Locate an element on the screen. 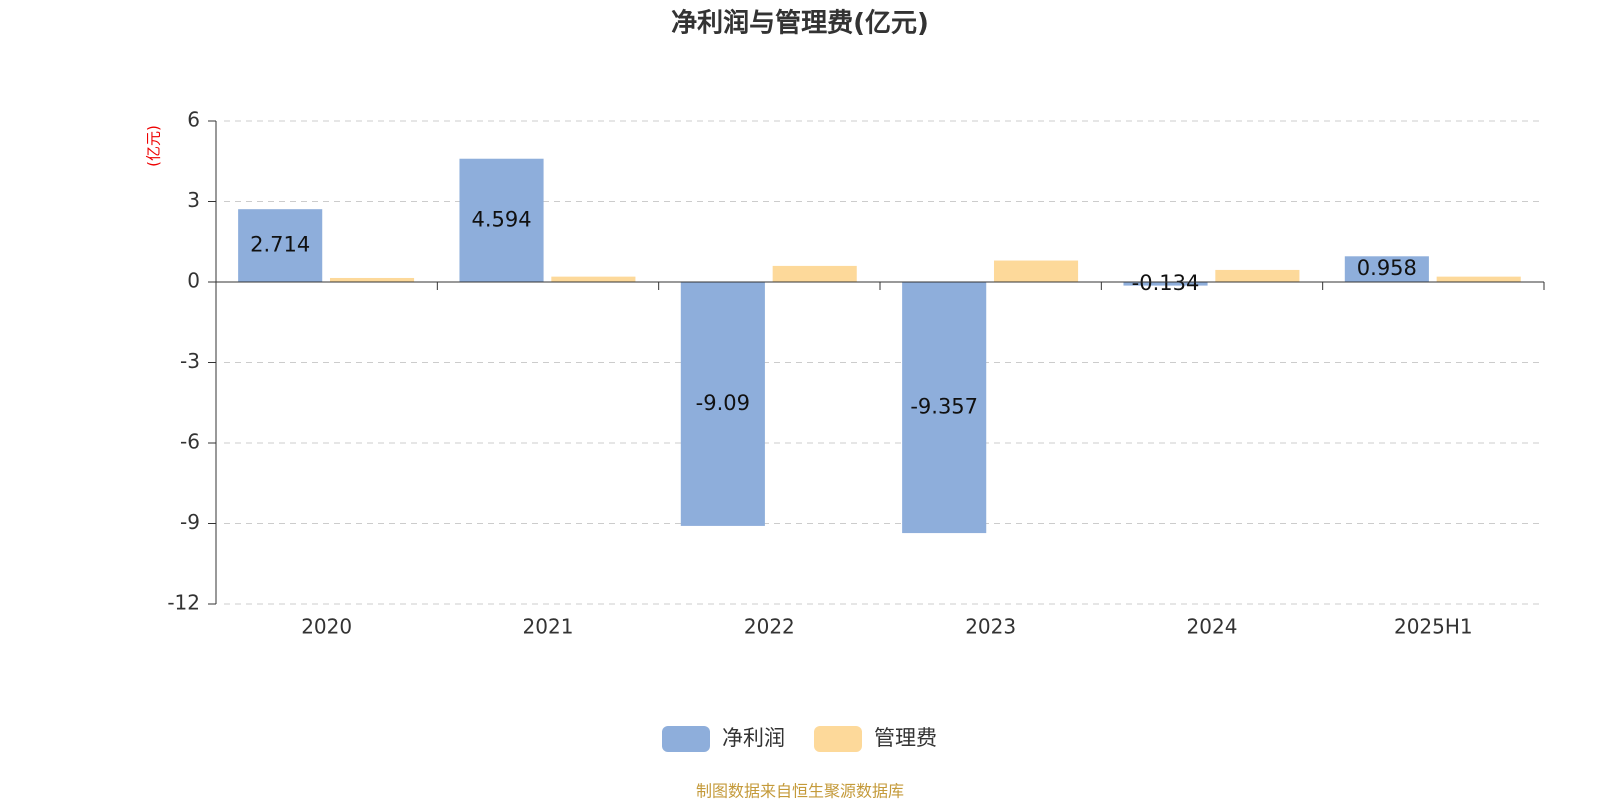  y-tick-label: 6 is located at coordinates (193, 120).